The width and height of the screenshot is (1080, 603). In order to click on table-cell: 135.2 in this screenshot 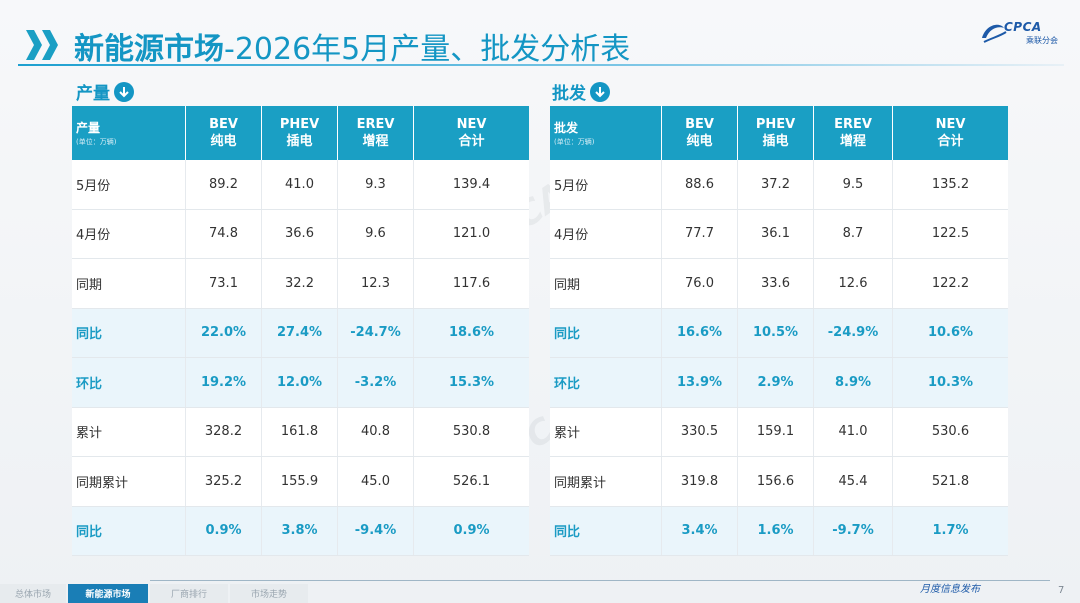, I will do `click(950, 184)`.